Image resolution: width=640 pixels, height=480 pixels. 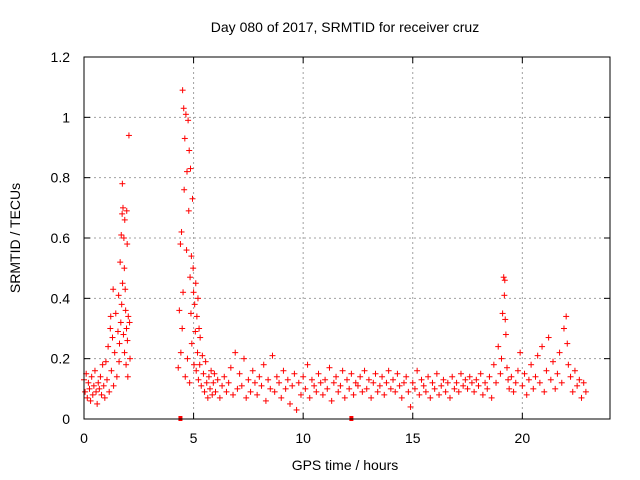 I want to click on y-tick-label: 0.4, so click(x=61, y=298).